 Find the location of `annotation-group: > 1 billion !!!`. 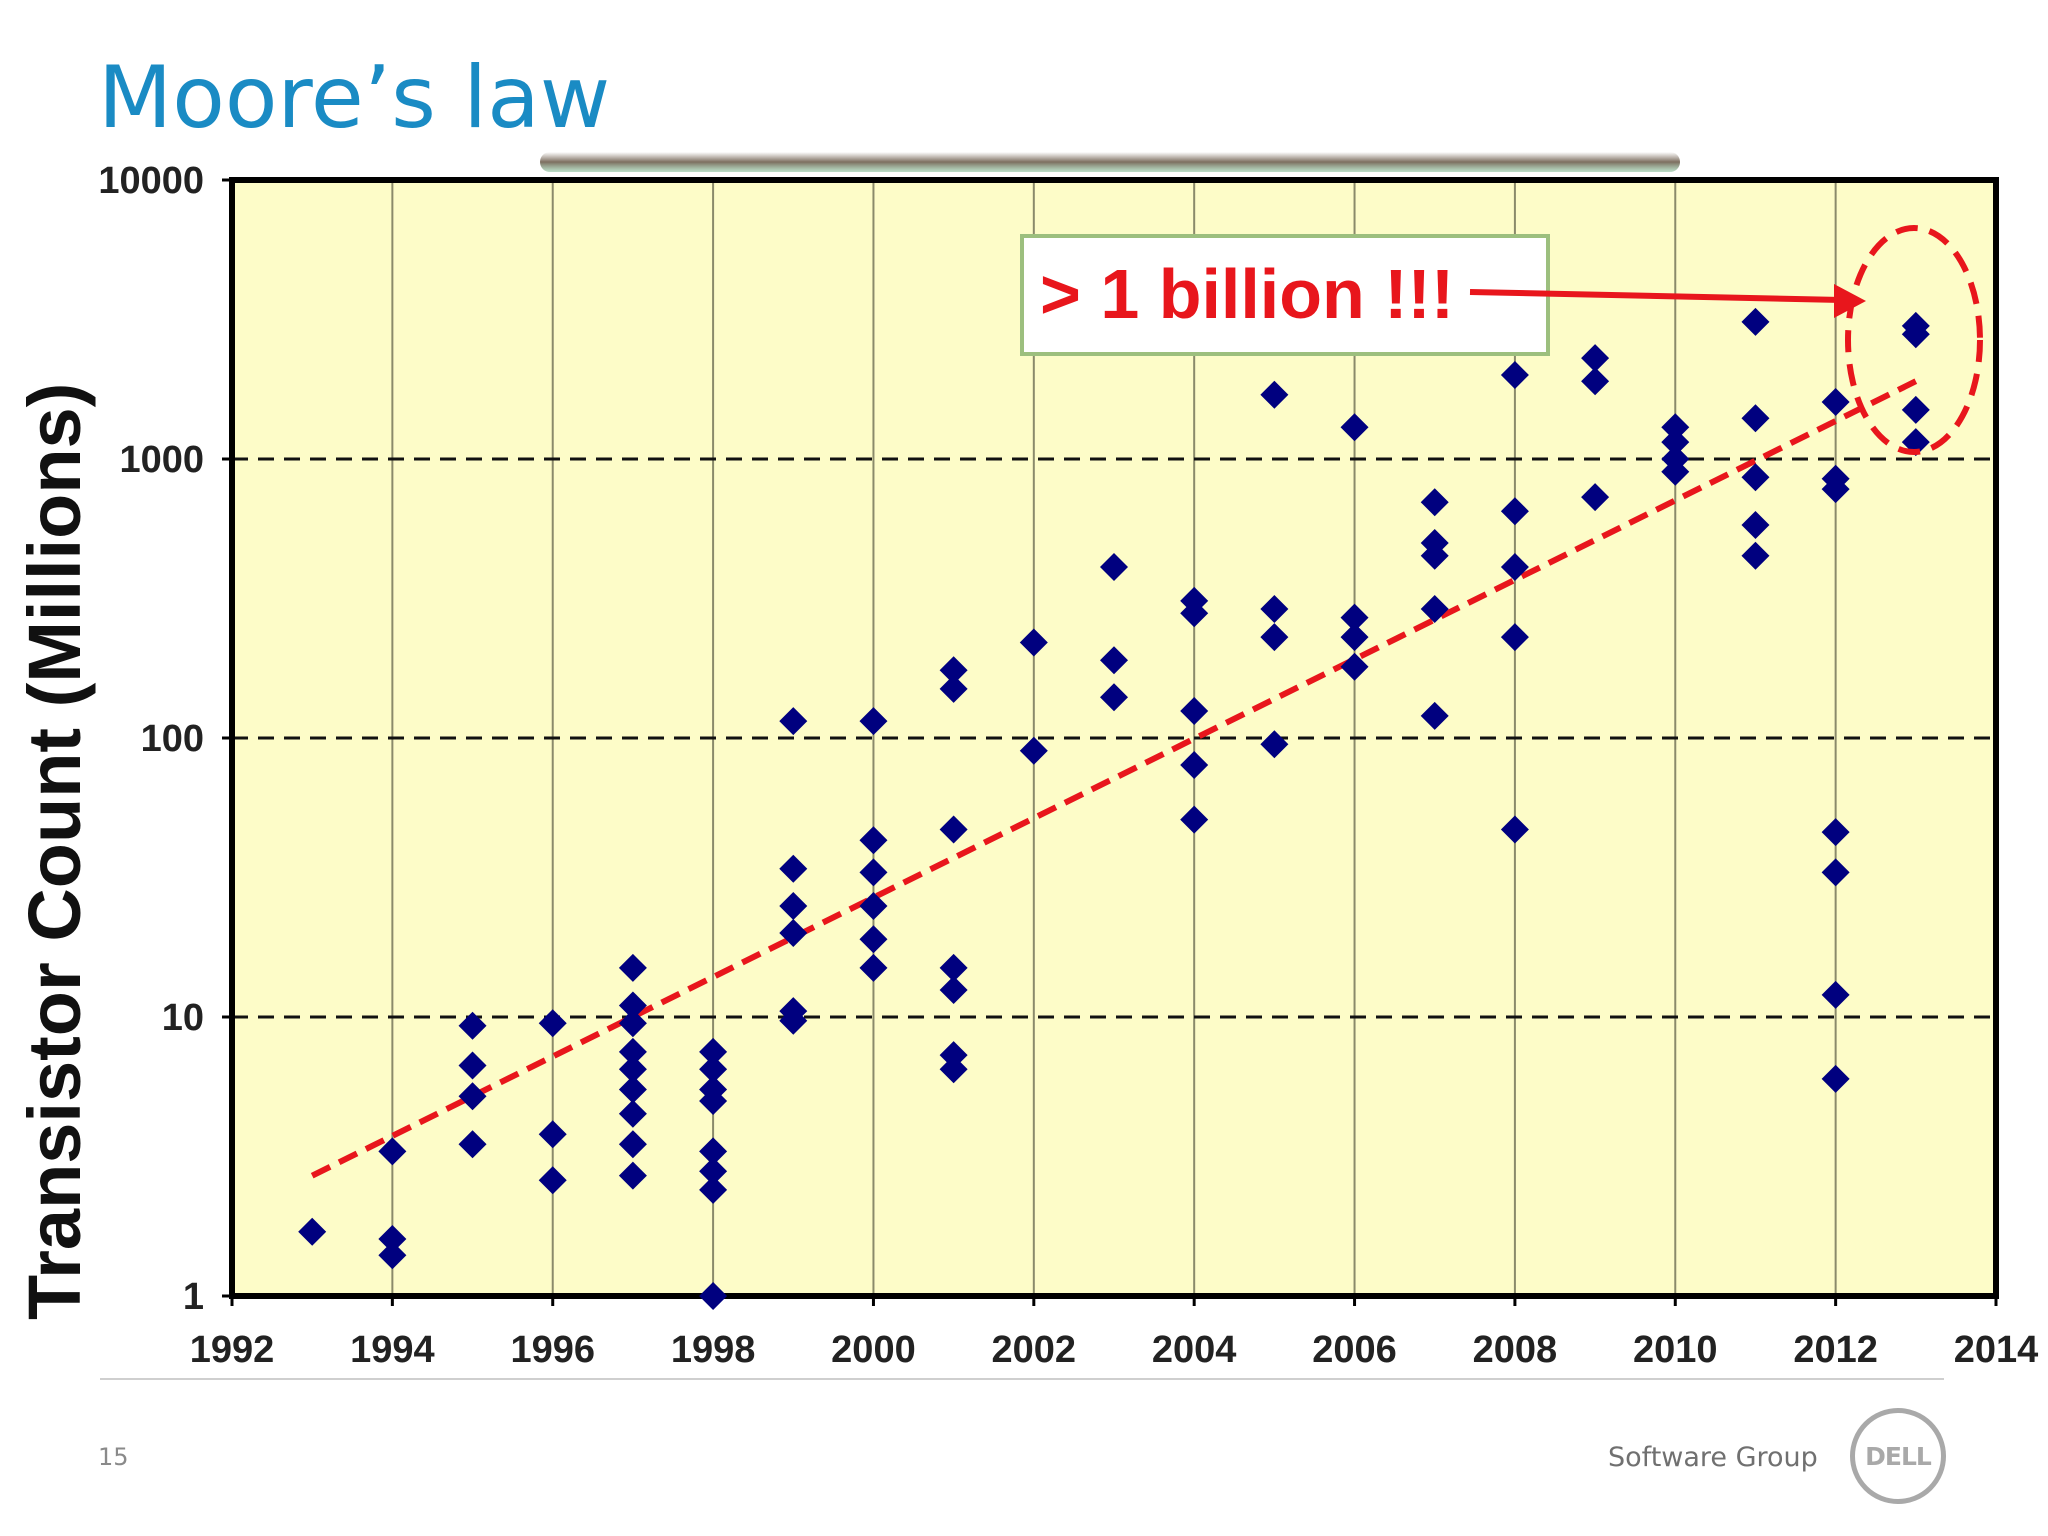

annotation-group: > 1 billion !!! is located at coordinates (1501, 340).